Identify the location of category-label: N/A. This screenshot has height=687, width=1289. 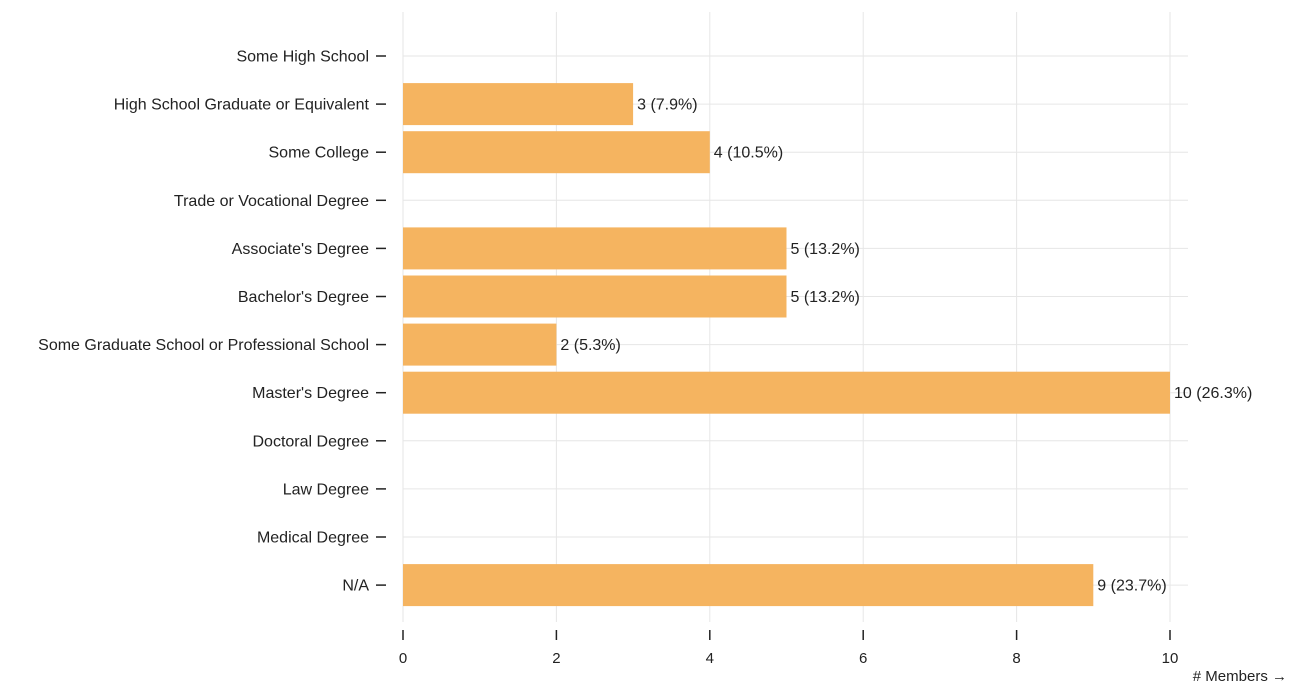
(355, 586).